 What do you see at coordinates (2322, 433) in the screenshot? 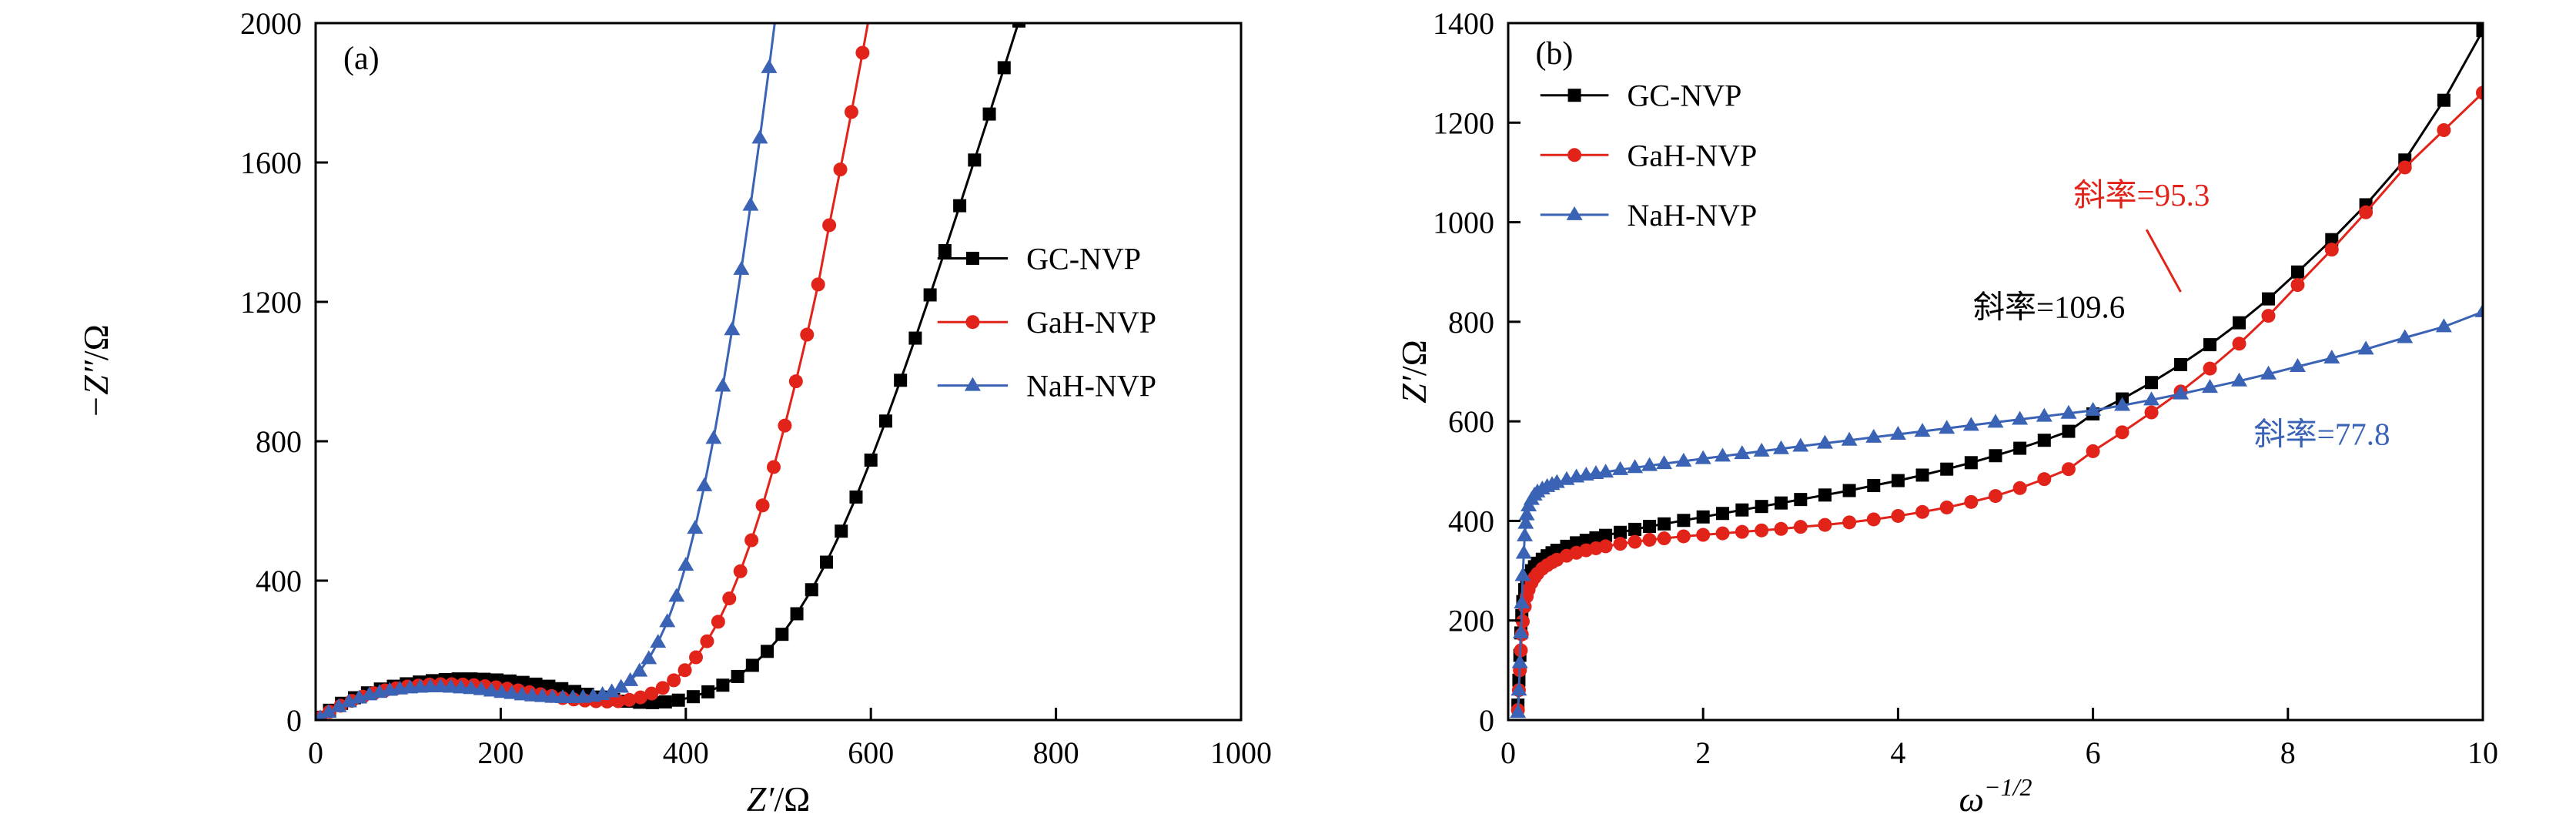
I see `annotation-3: 斜率=77.8` at bounding box center [2322, 433].